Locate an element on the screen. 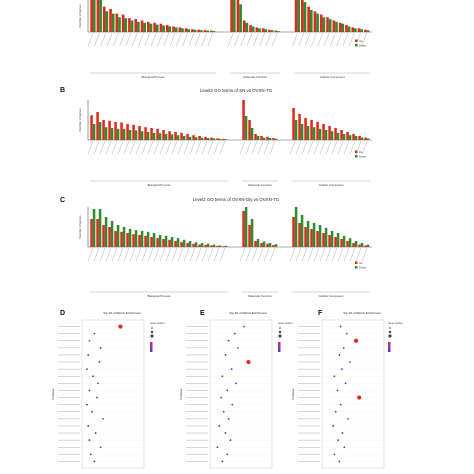 The width and height of the screenshot is (474, 474). legend-label-up: Up is located at coordinates (361, 263).